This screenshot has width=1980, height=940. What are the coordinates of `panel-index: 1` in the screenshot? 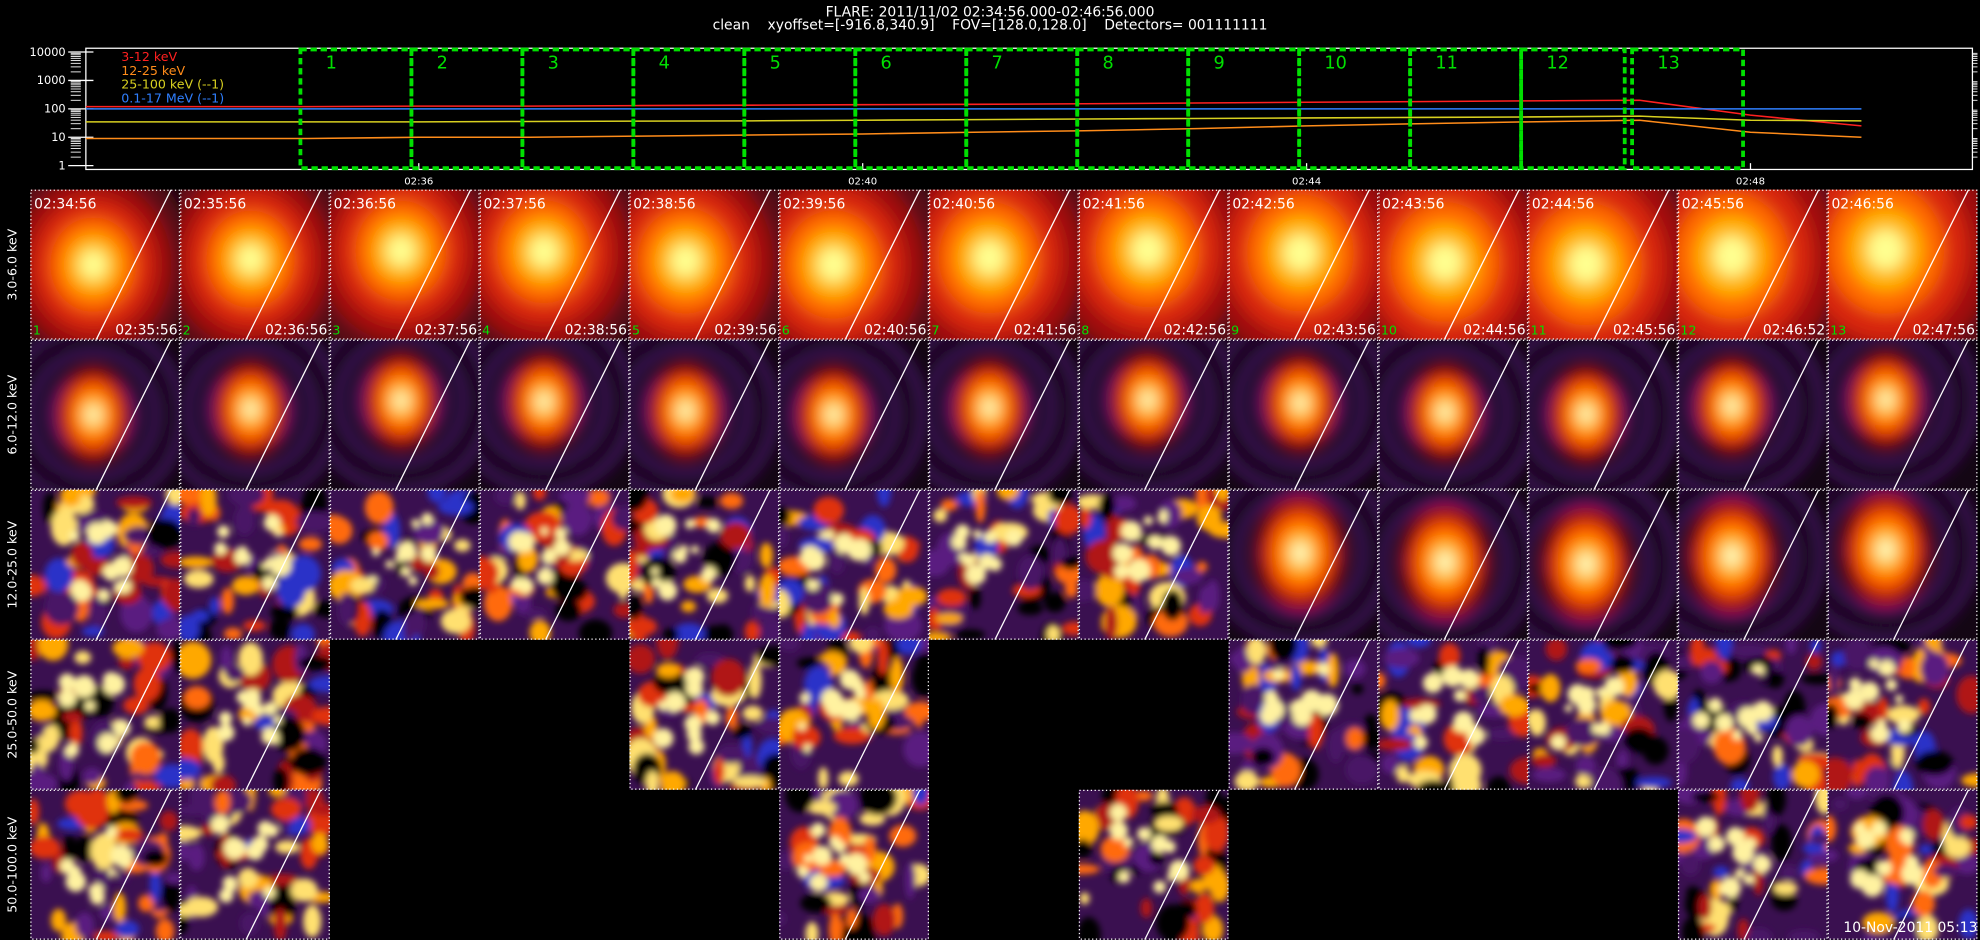 It's located at (37, 330).